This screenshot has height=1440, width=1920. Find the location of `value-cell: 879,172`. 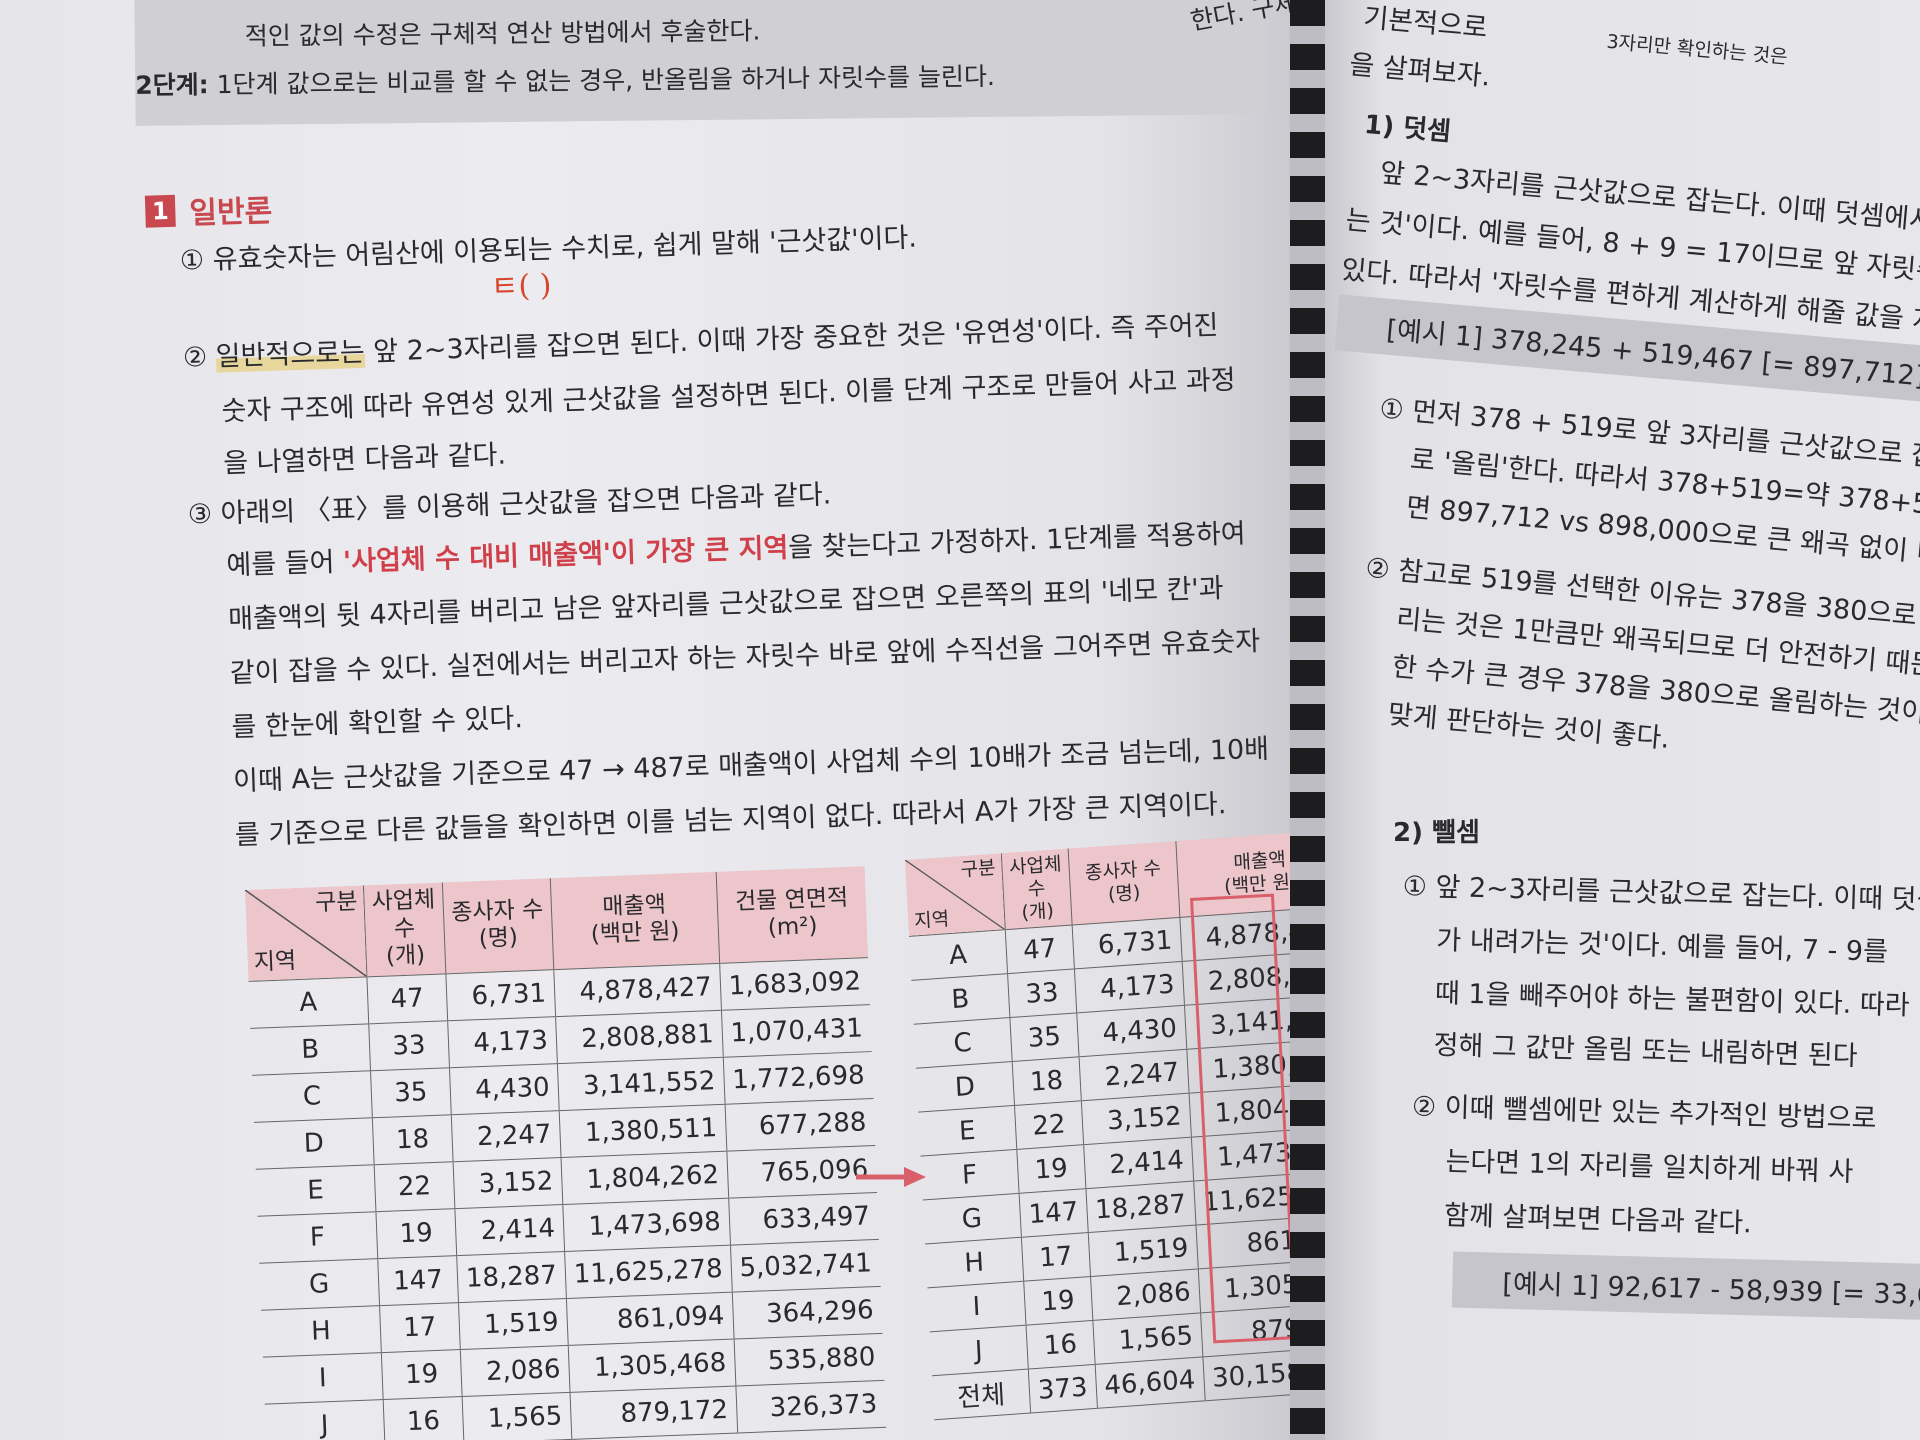

value-cell: 879,172 is located at coordinates (653, 1412).